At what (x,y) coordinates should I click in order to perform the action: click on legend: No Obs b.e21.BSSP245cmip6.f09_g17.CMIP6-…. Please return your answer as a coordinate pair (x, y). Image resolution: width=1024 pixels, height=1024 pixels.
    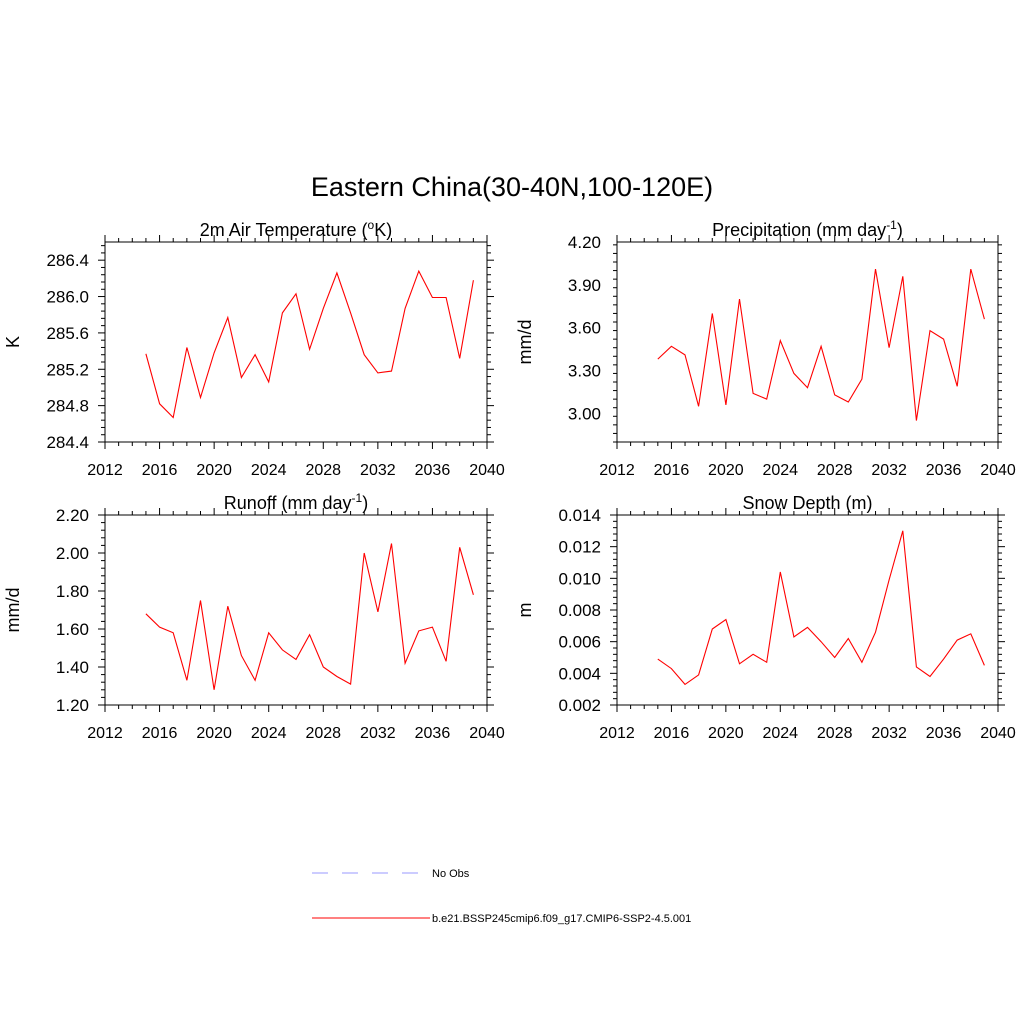
    Looking at the image, I should click on (501, 896).